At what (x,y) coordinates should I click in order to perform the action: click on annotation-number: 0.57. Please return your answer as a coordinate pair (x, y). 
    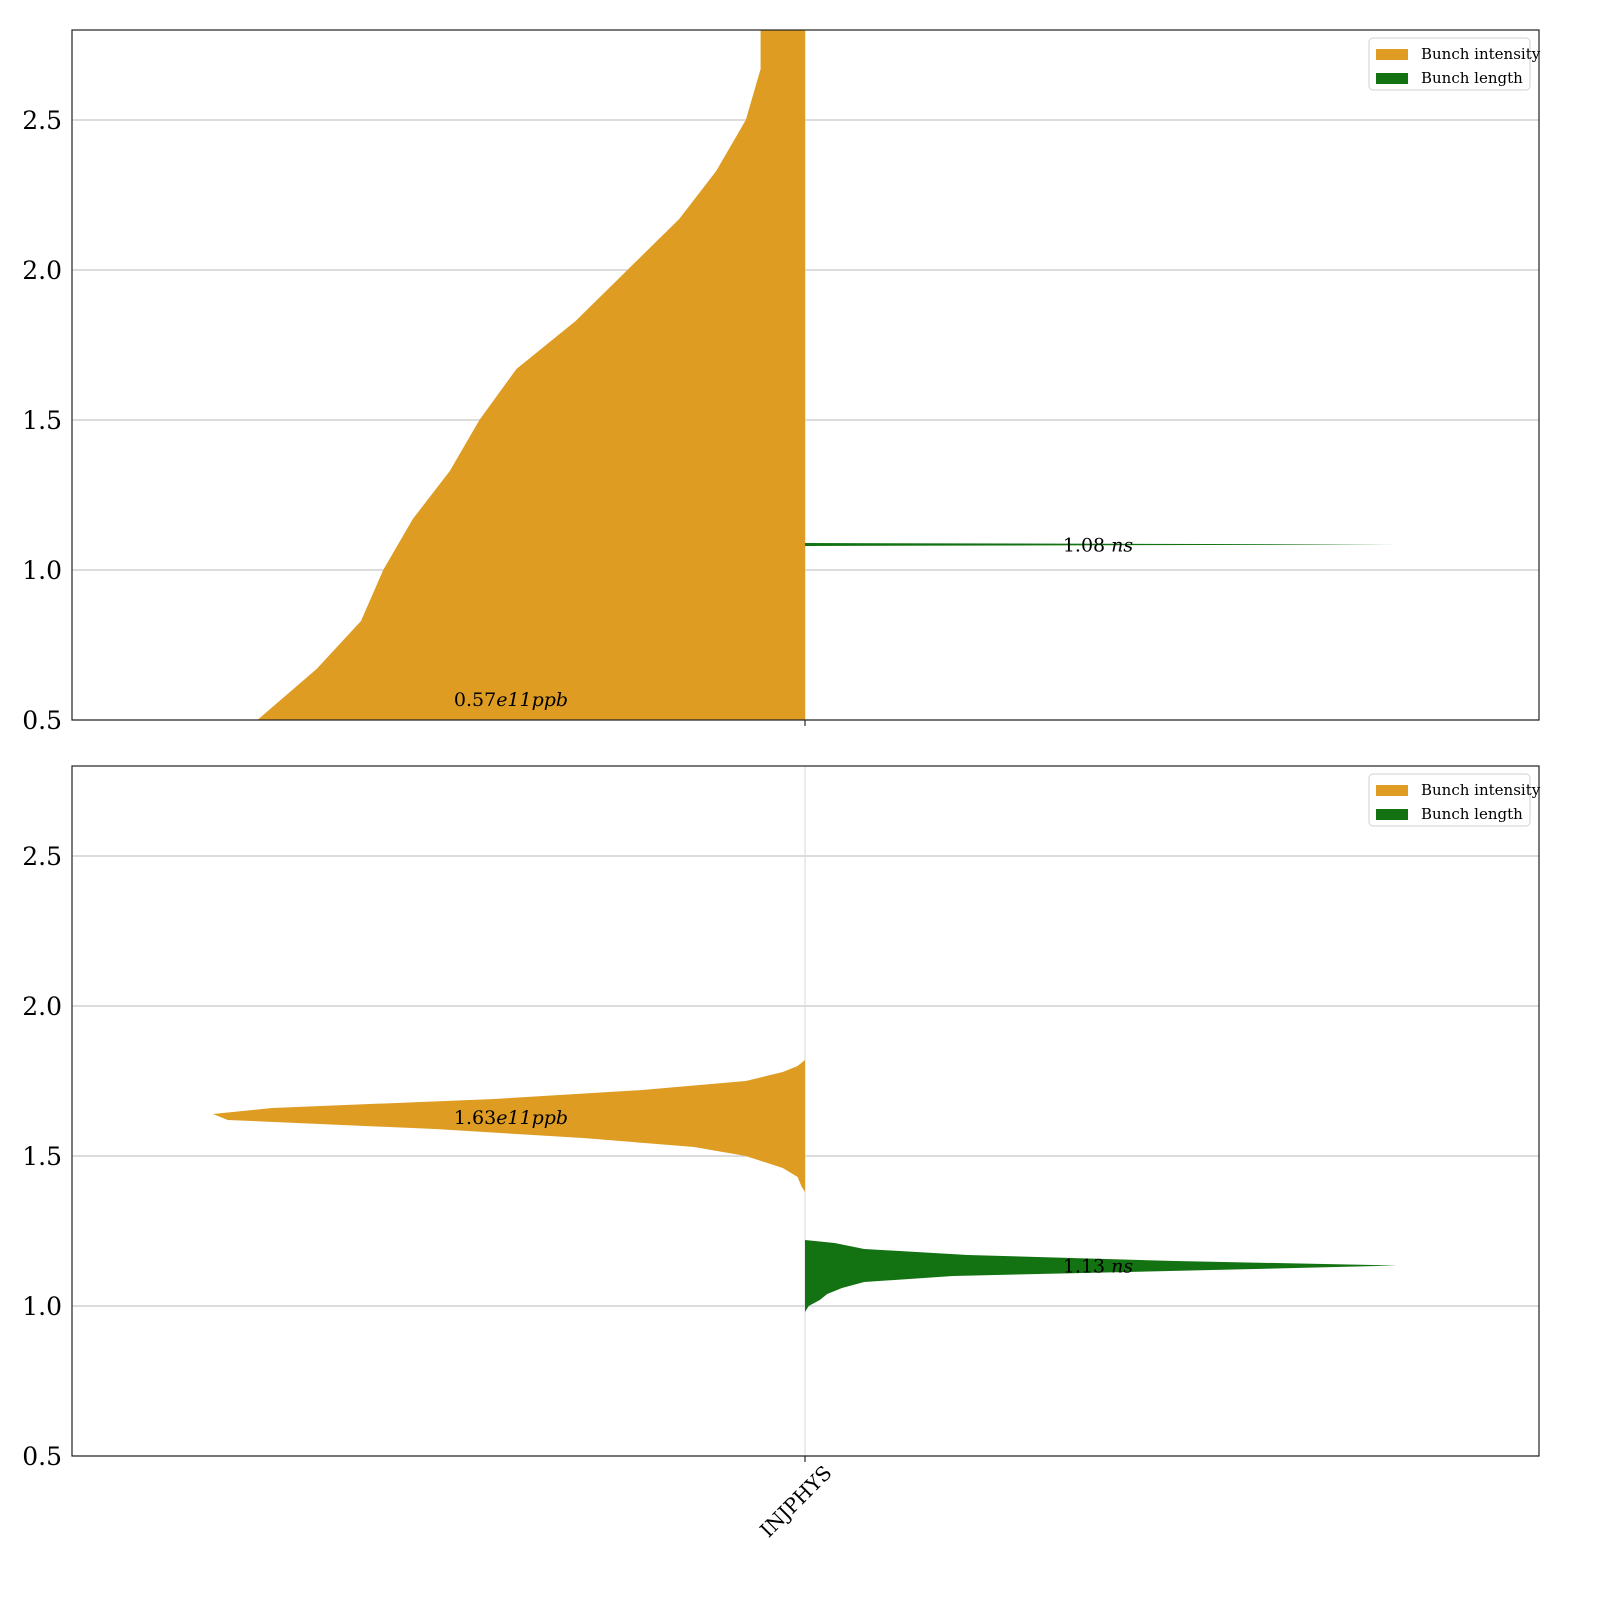
    Looking at the image, I should click on (475, 700).